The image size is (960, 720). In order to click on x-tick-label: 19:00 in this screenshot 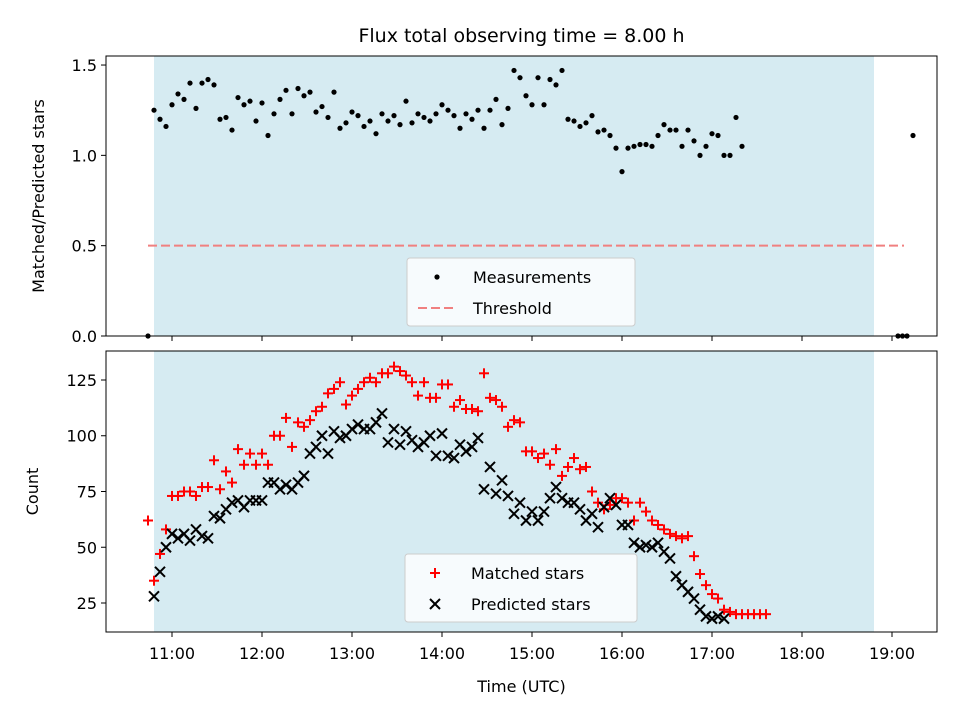, I will do `click(892, 653)`.